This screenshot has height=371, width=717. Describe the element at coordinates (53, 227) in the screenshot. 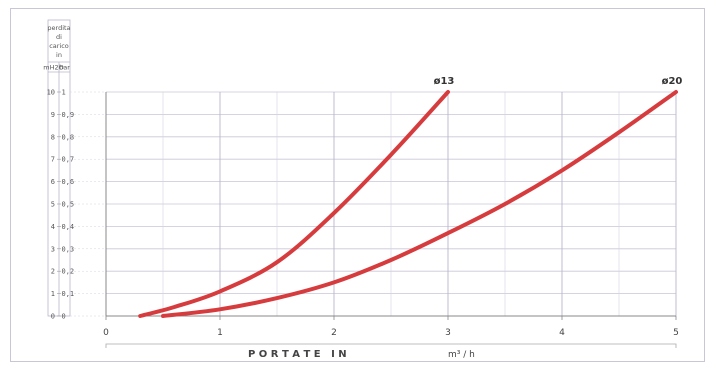

I see `y-tick-m: 4` at that location.